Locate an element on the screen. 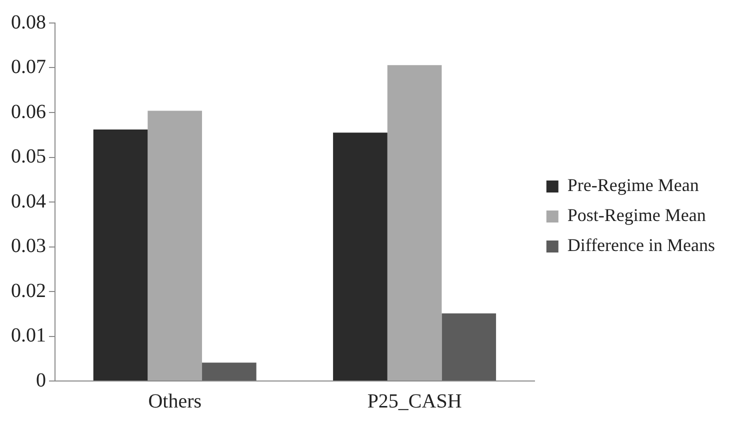  x-tick-label: P25_CASH is located at coordinates (414, 401).